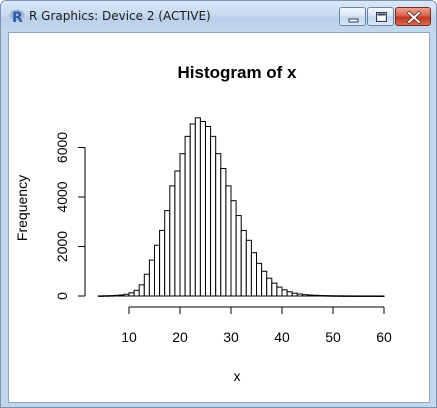 The width and height of the screenshot is (437, 408). What do you see at coordinates (180, 337) in the screenshot?
I see `x-tick-label-1: 20` at bounding box center [180, 337].